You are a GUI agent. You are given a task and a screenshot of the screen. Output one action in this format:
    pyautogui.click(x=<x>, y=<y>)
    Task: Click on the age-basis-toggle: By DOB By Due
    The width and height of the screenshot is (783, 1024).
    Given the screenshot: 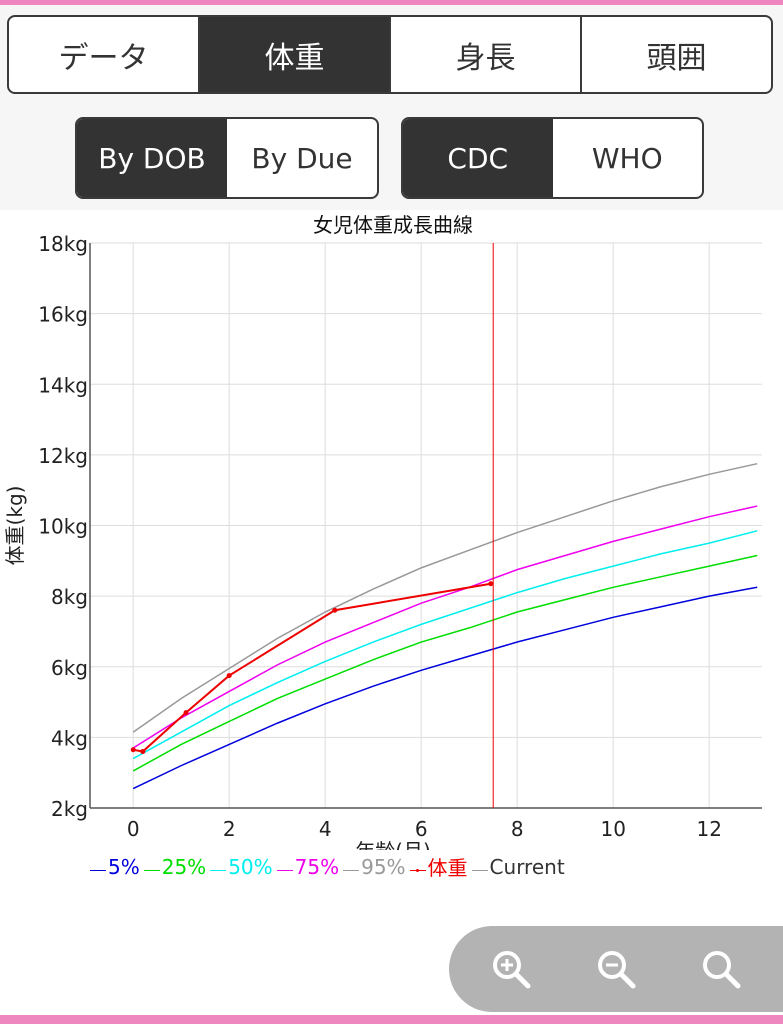 What is the action you would take?
    pyautogui.click(x=227, y=158)
    